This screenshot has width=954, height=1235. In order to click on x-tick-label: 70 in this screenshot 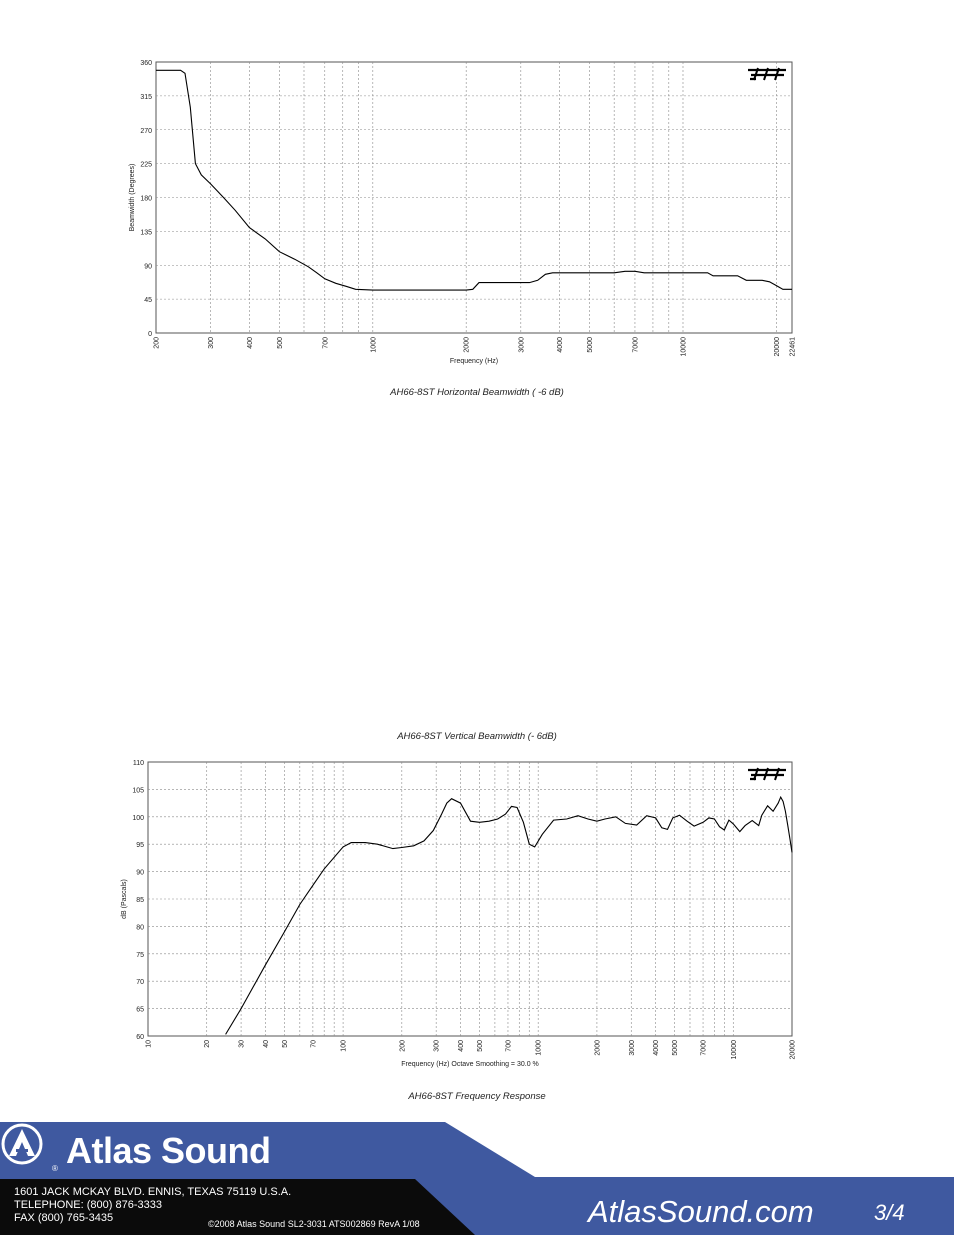, I will do `click(313, 1044)`.